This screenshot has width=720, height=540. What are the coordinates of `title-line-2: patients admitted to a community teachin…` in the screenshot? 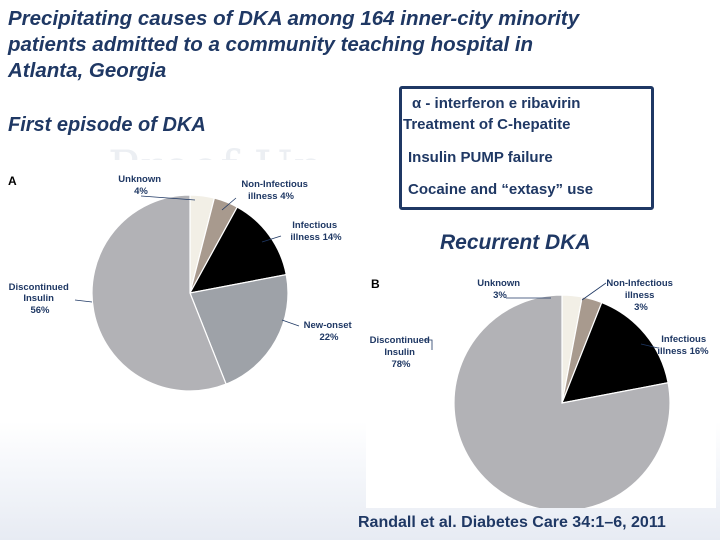 It's located at (271, 44).